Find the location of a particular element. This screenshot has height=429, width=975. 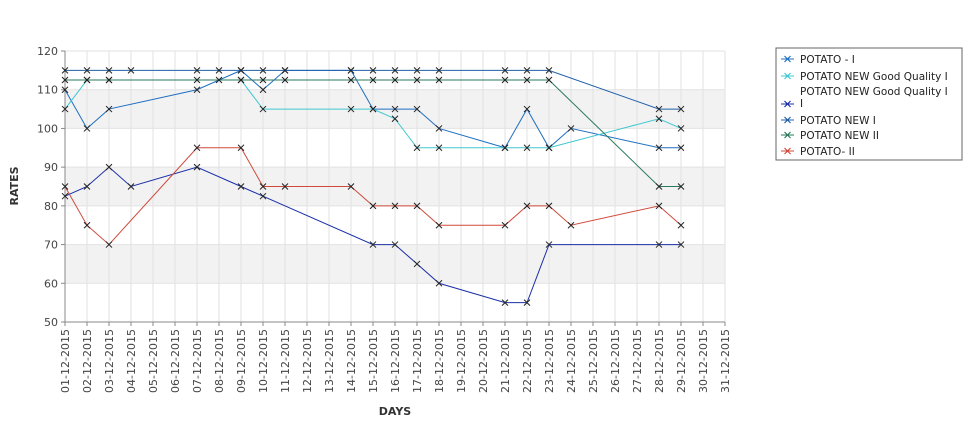

legend-item: POTATO- II is located at coordinates (818, 152).